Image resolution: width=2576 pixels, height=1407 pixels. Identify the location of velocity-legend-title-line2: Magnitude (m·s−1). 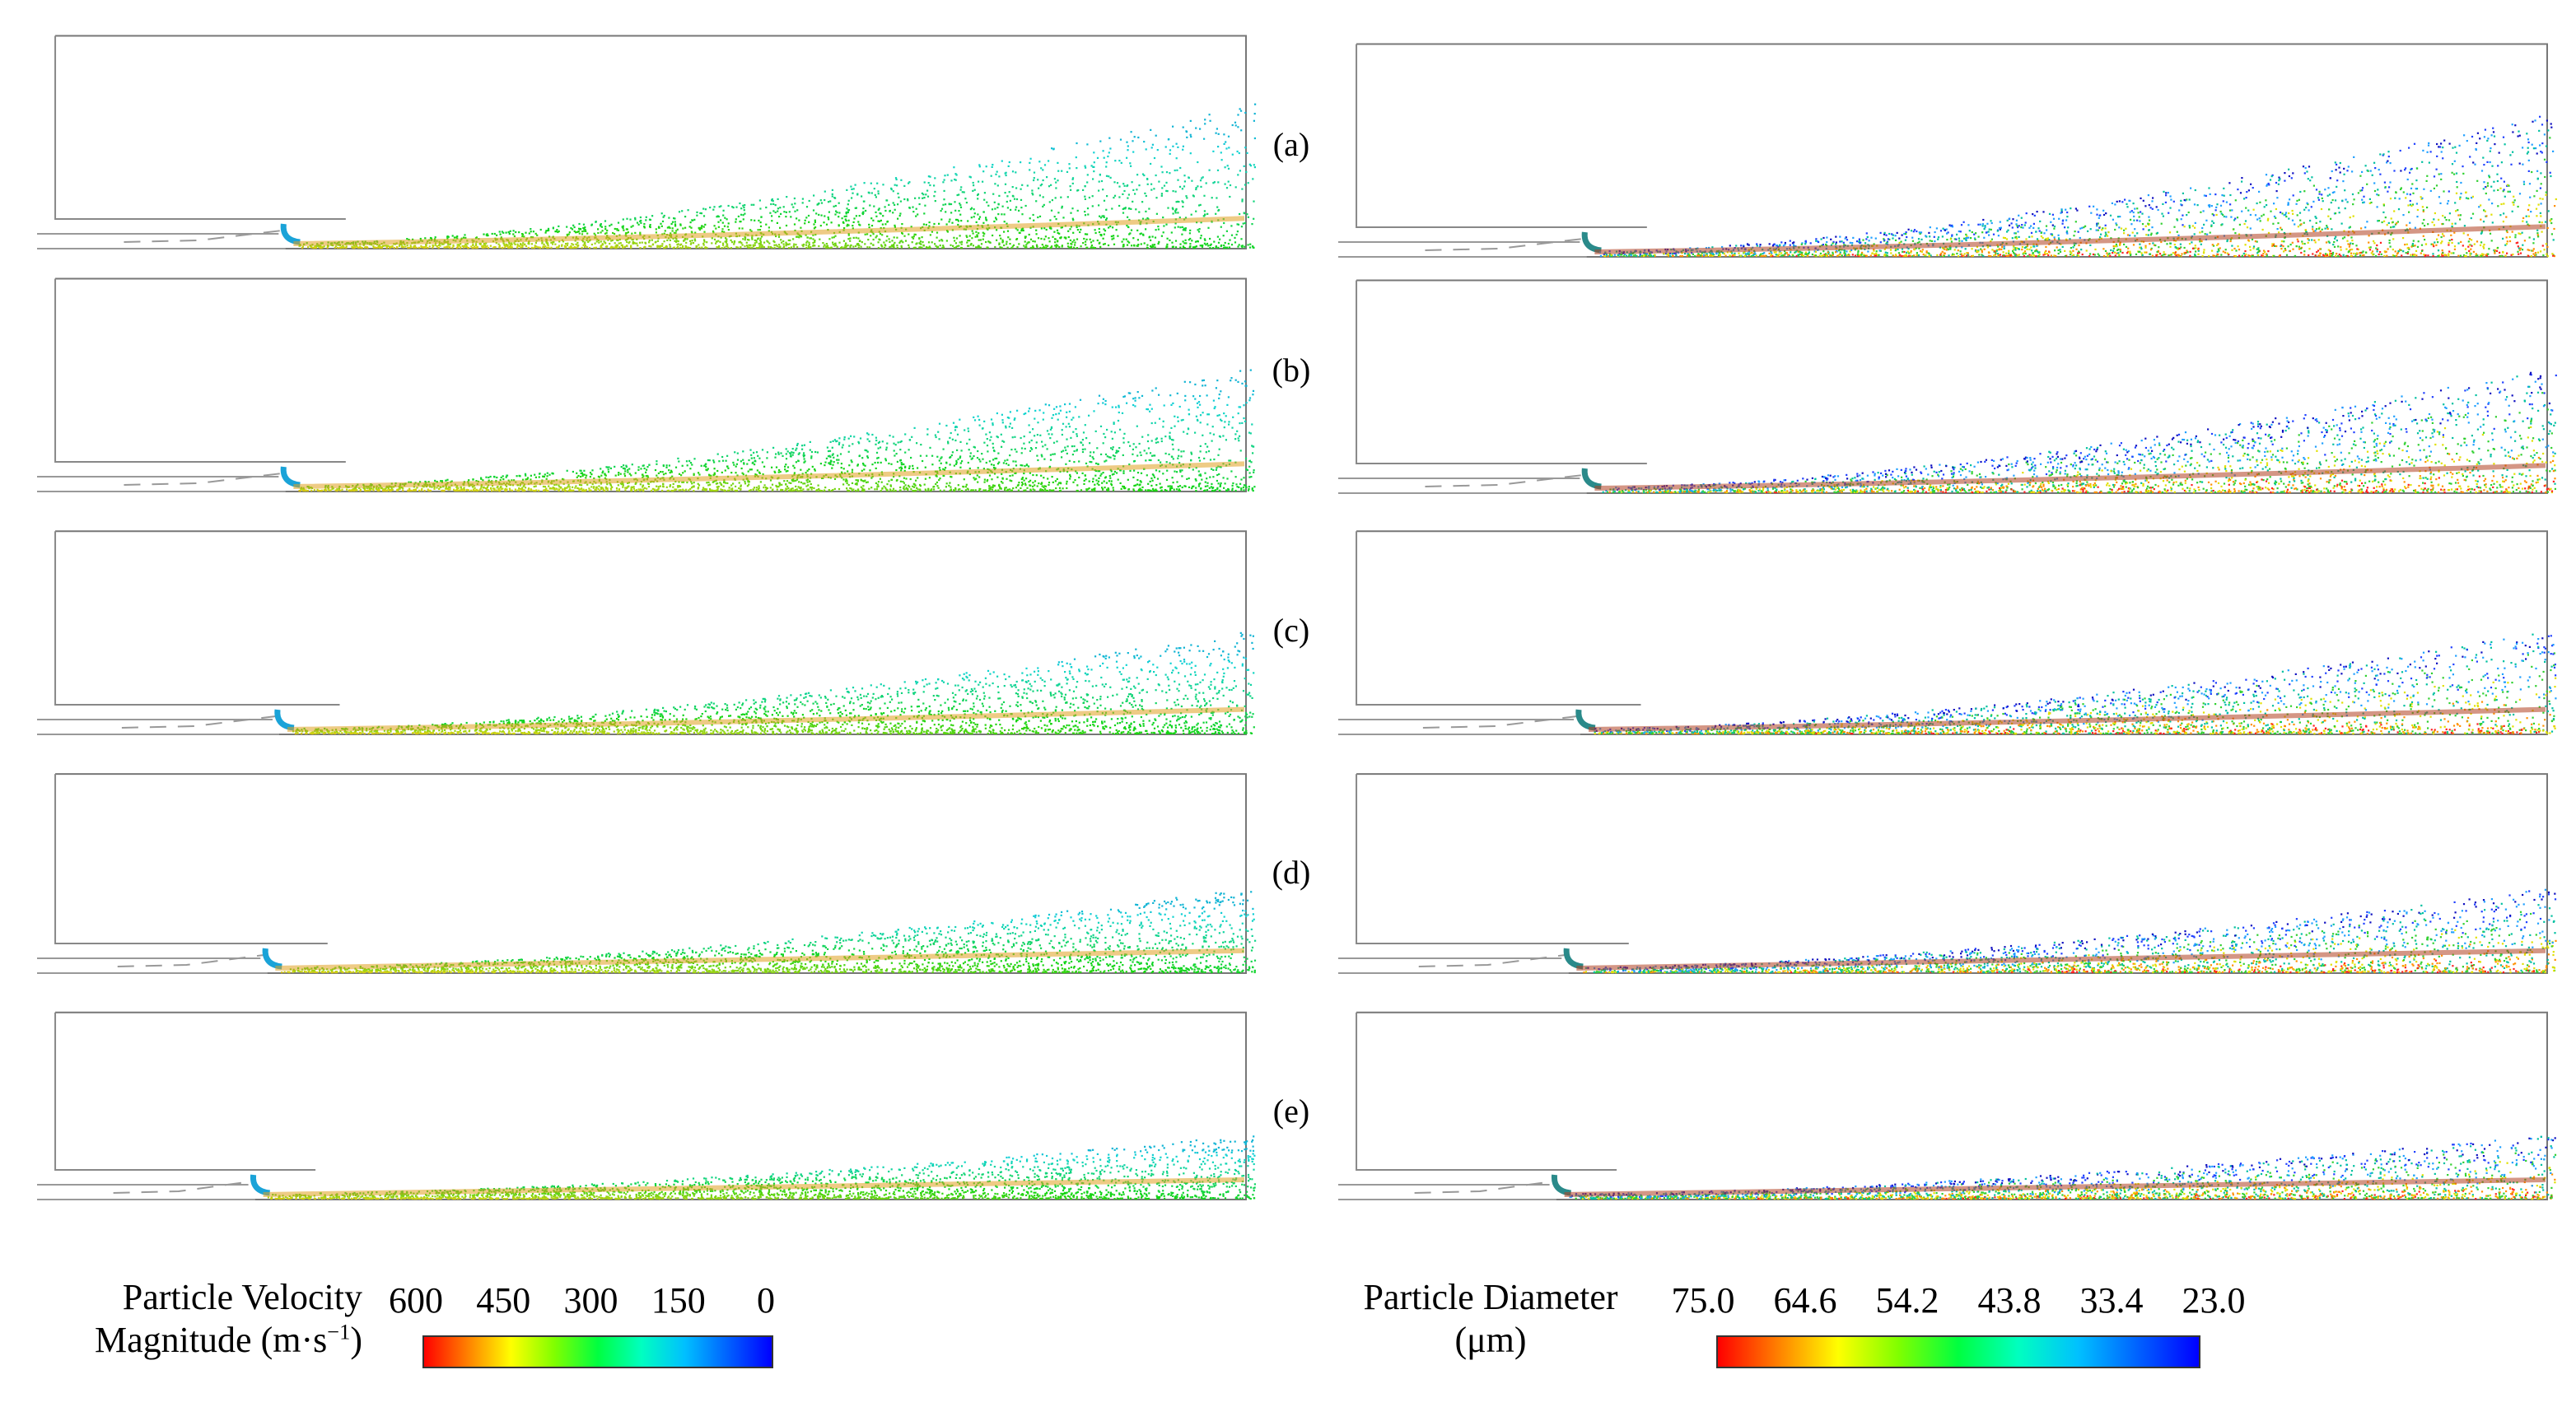
(197, 1340).